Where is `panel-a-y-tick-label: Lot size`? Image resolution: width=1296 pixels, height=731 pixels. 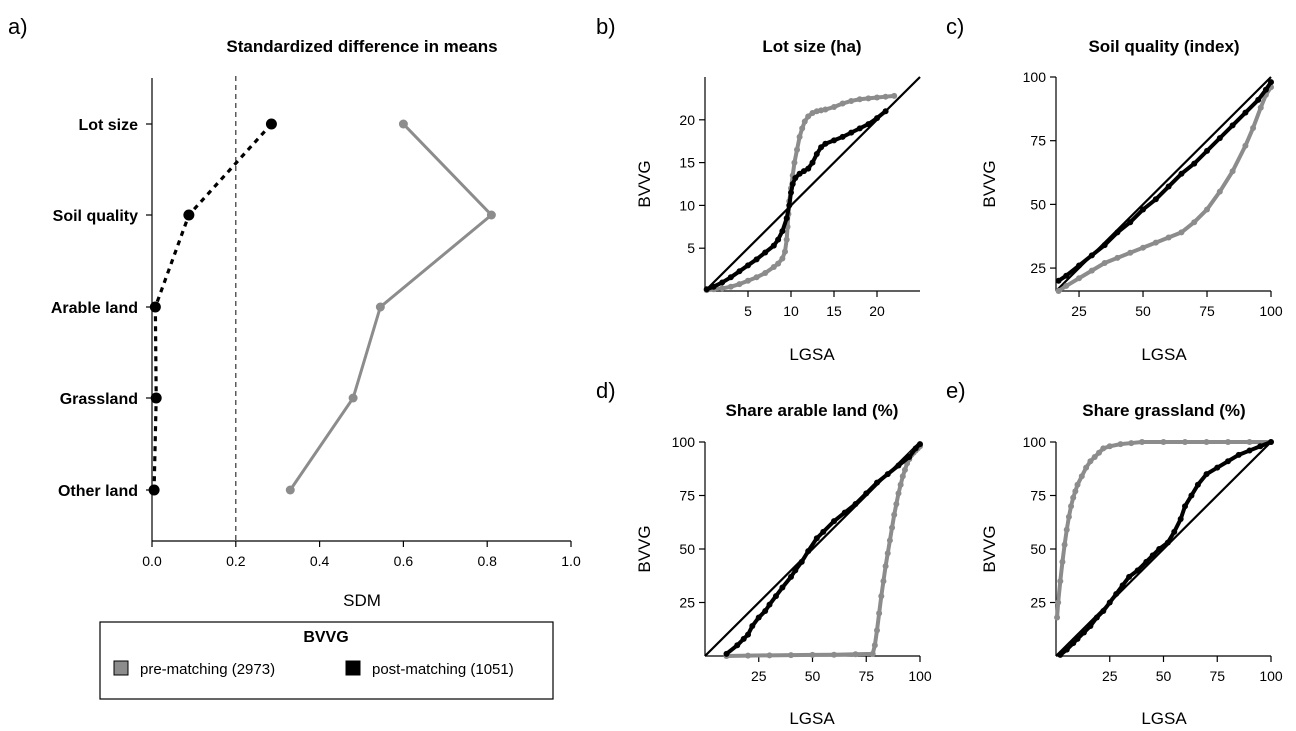
panel-a-y-tick-label: Lot size is located at coordinates (108, 125).